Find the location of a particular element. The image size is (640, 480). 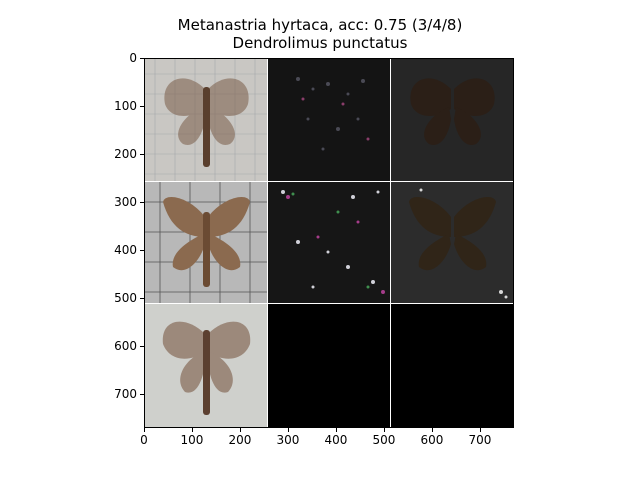

y-tick-label: 600 is located at coordinates (125, 345).